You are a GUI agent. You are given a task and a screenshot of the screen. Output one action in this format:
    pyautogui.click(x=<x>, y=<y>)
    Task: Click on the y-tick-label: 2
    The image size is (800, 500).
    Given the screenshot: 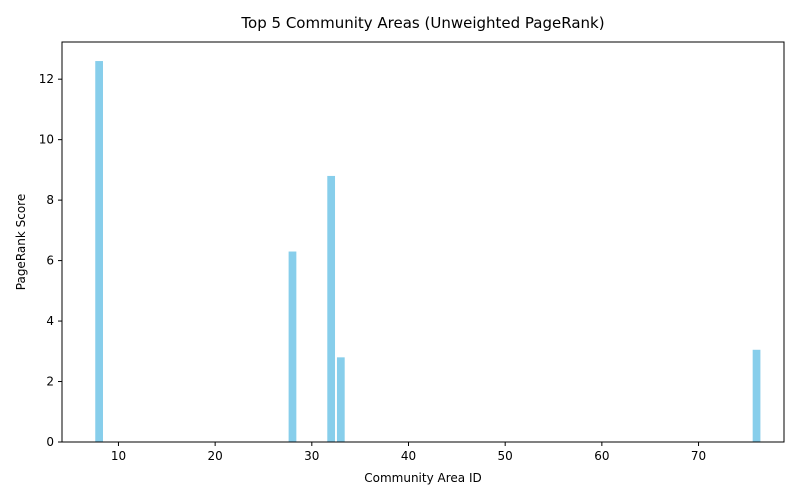 What is the action you would take?
    pyautogui.click(x=50, y=382)
    